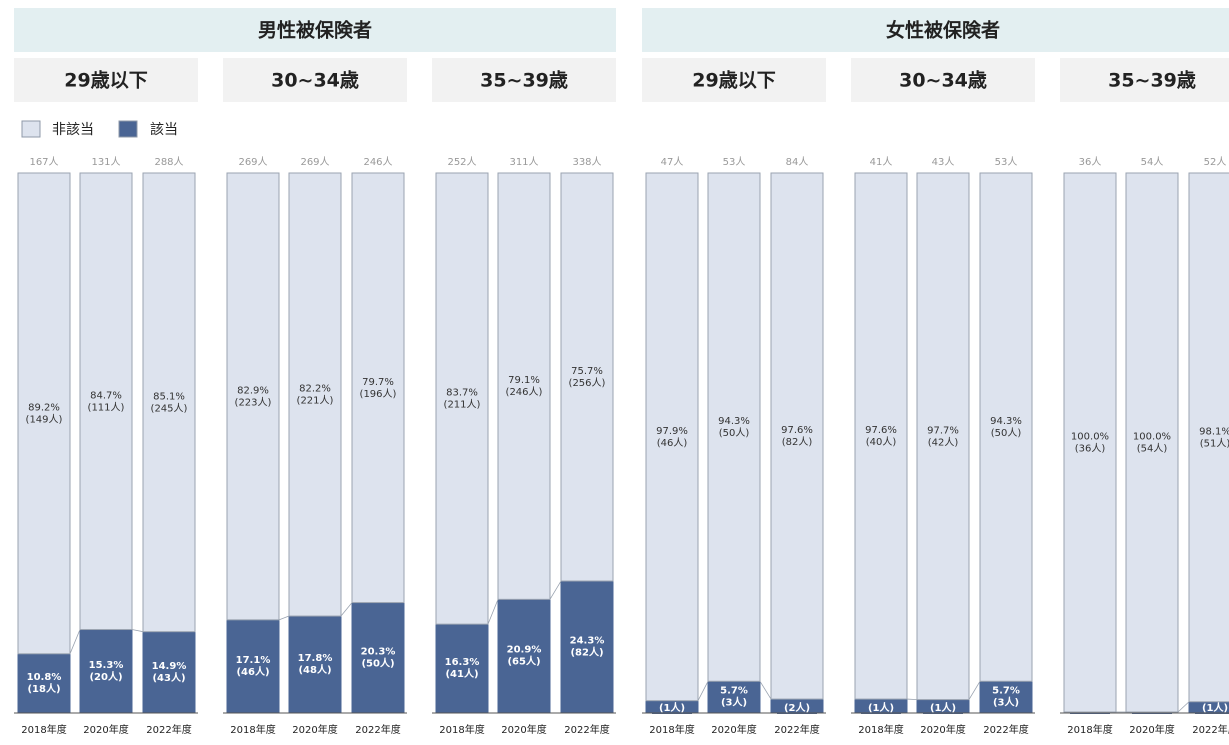 This screenshot has height=745, width=1229. What do you see at coordinates (169, 402) in the screenshot?
I see `value-label: 85.1% (245人)` at bounding box center [169, 402].